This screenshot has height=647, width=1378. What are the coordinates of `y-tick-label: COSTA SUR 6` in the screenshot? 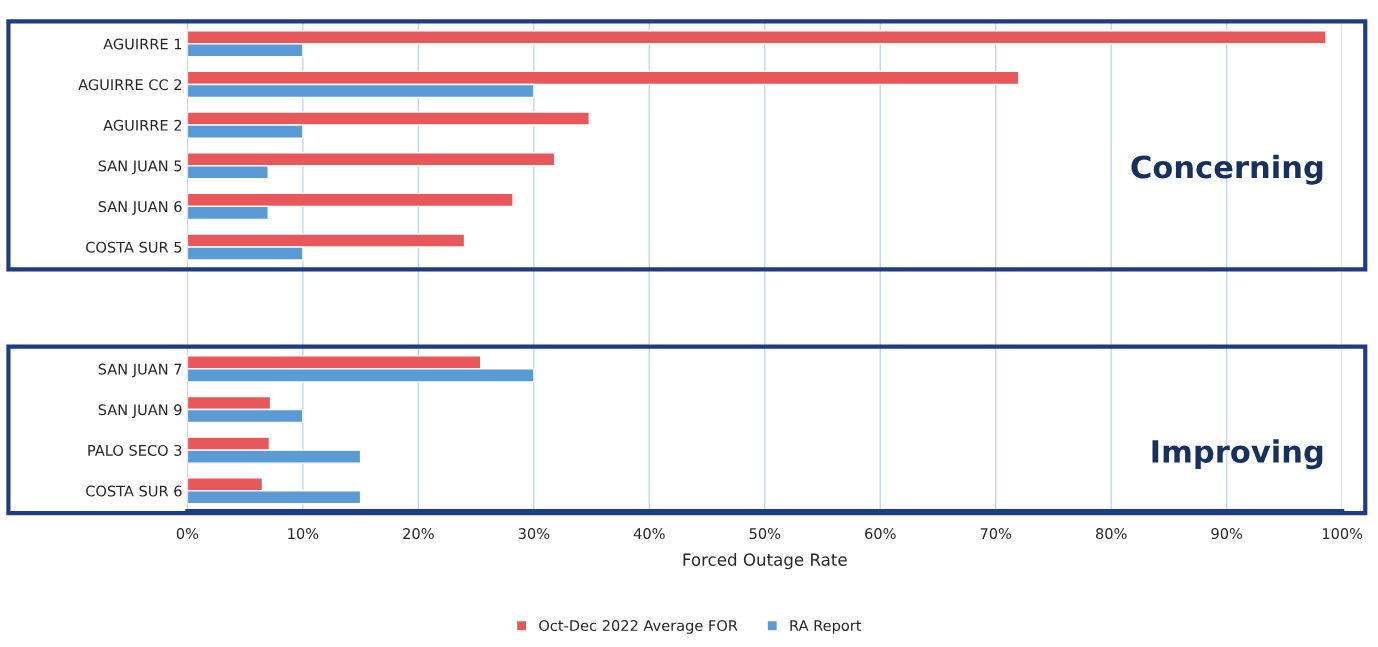 It's located at (134, 491).